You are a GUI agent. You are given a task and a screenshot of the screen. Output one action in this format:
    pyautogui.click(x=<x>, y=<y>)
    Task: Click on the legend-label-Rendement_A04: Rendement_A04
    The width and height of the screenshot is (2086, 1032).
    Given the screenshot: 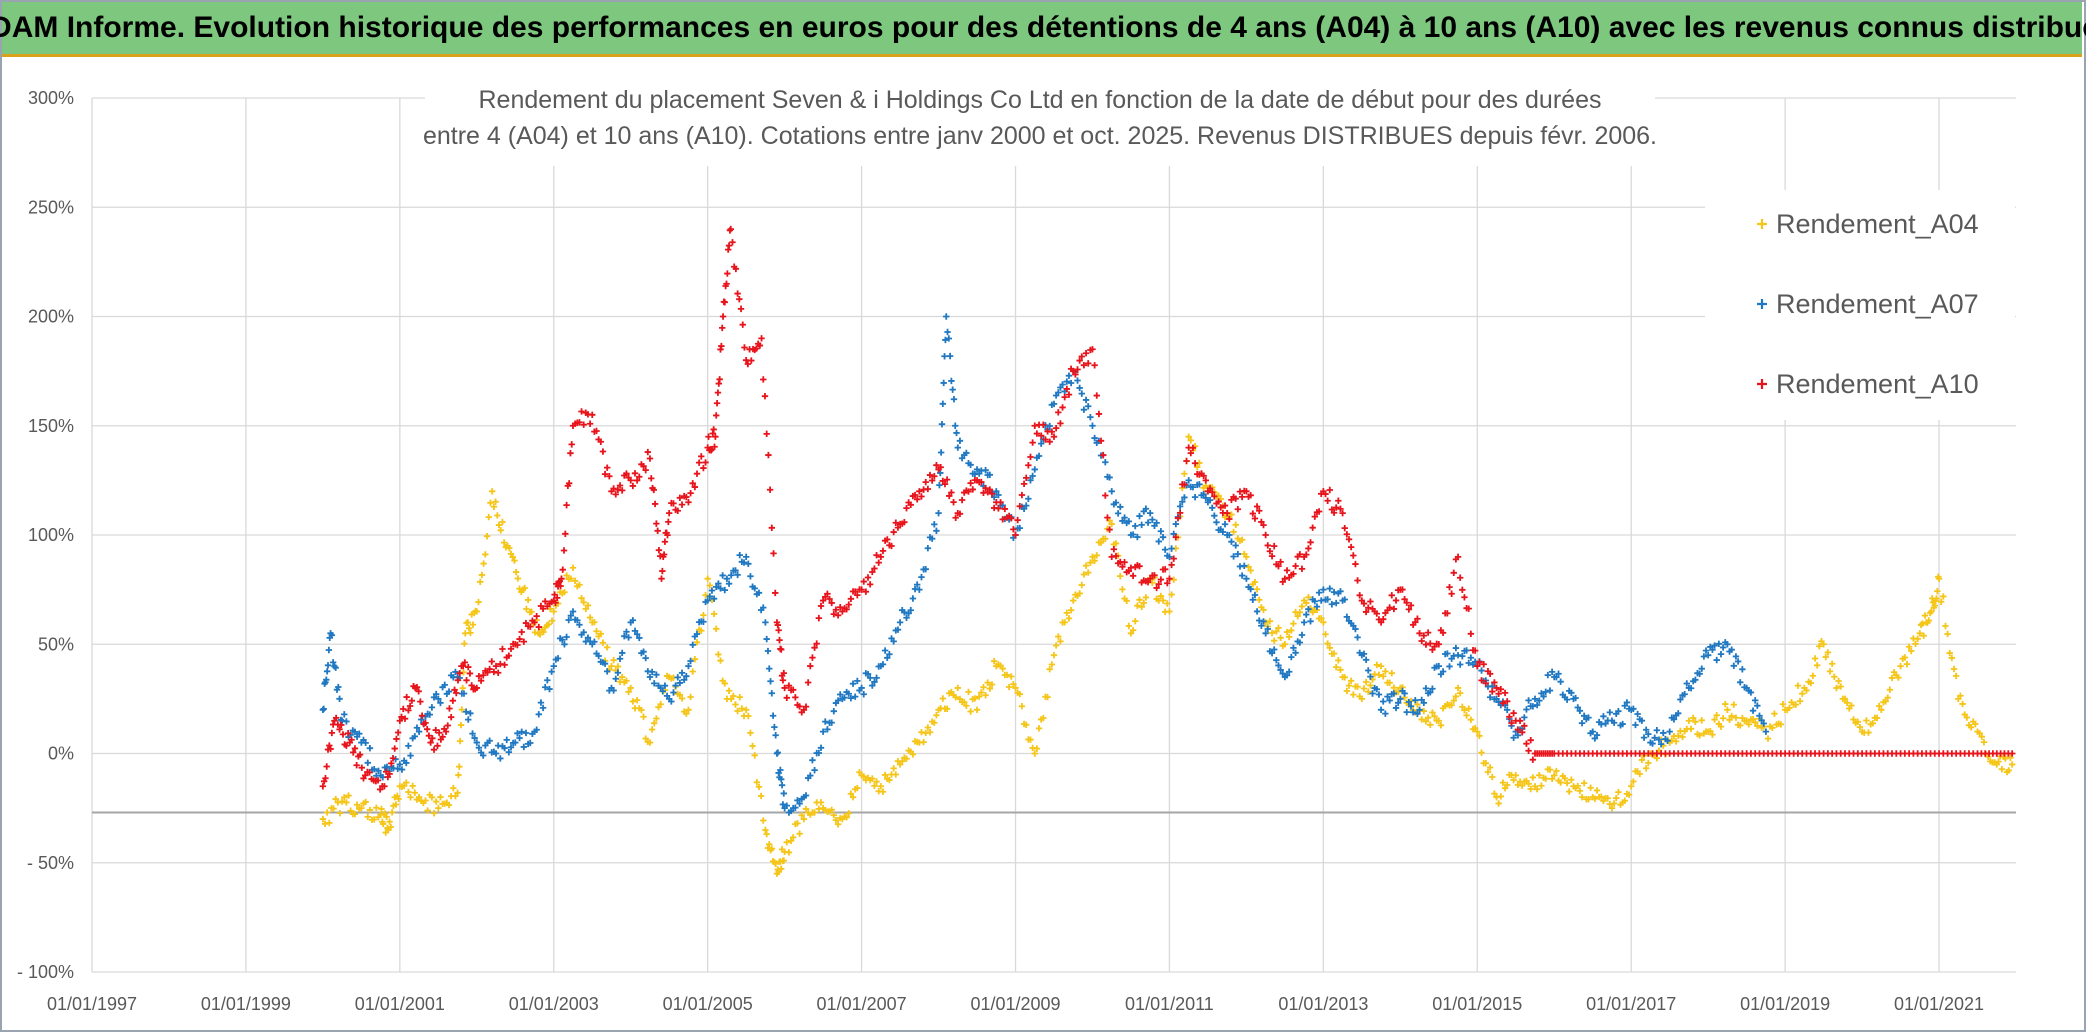 What is the action you would take?
    pyautogui.click(x=1877, y=224)
    